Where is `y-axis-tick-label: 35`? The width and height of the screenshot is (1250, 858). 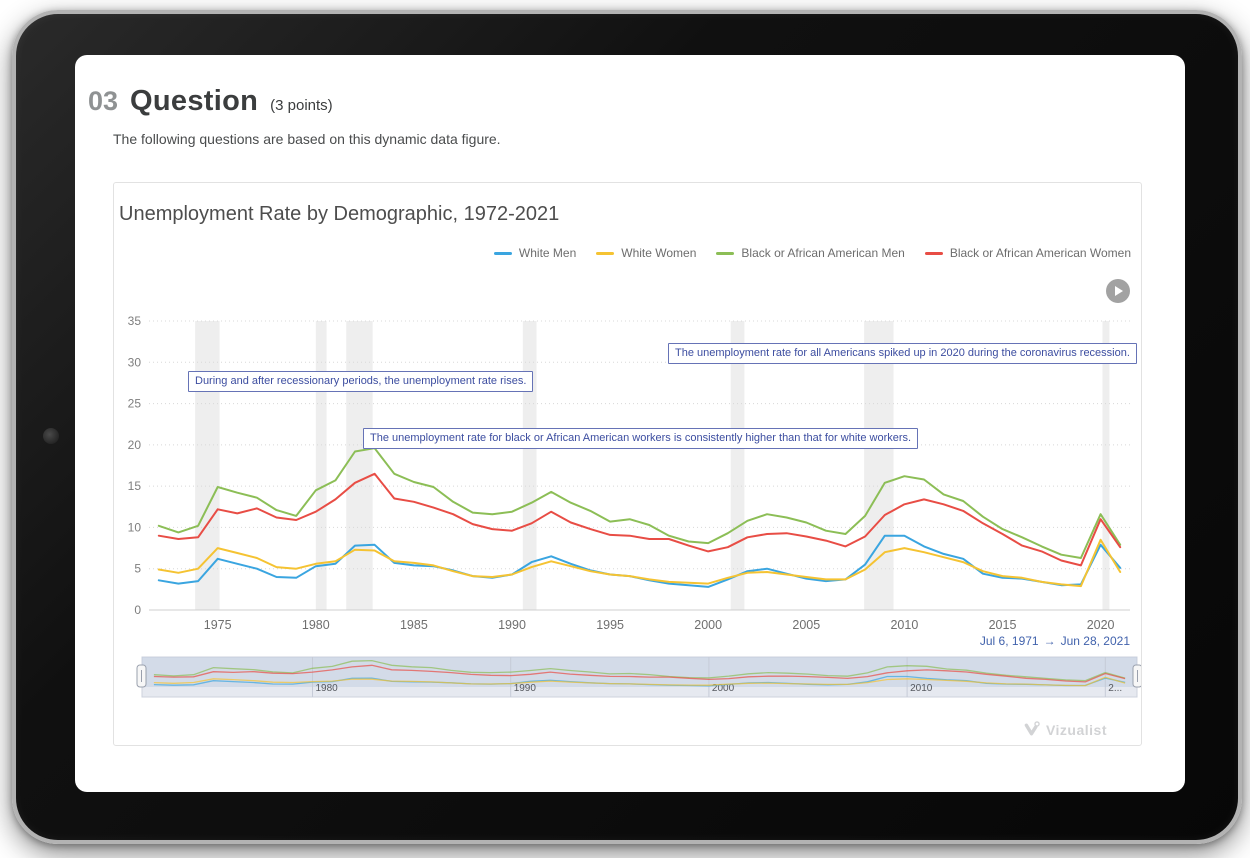 y-axis-tick-label: 35 is located at coordinates (135, 321).